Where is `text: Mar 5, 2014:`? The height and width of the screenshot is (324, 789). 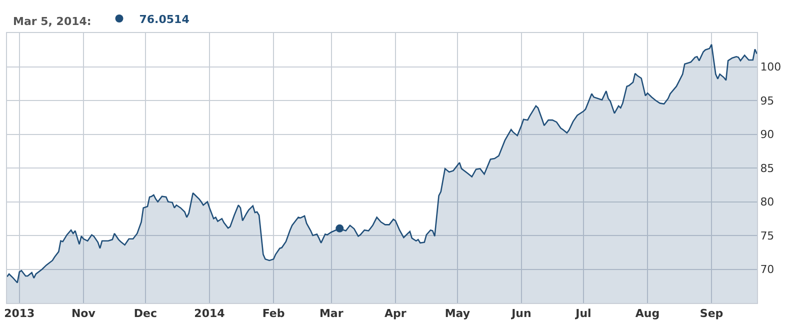 text: Mar 5, 2014: is located at coordinates (52, 21).